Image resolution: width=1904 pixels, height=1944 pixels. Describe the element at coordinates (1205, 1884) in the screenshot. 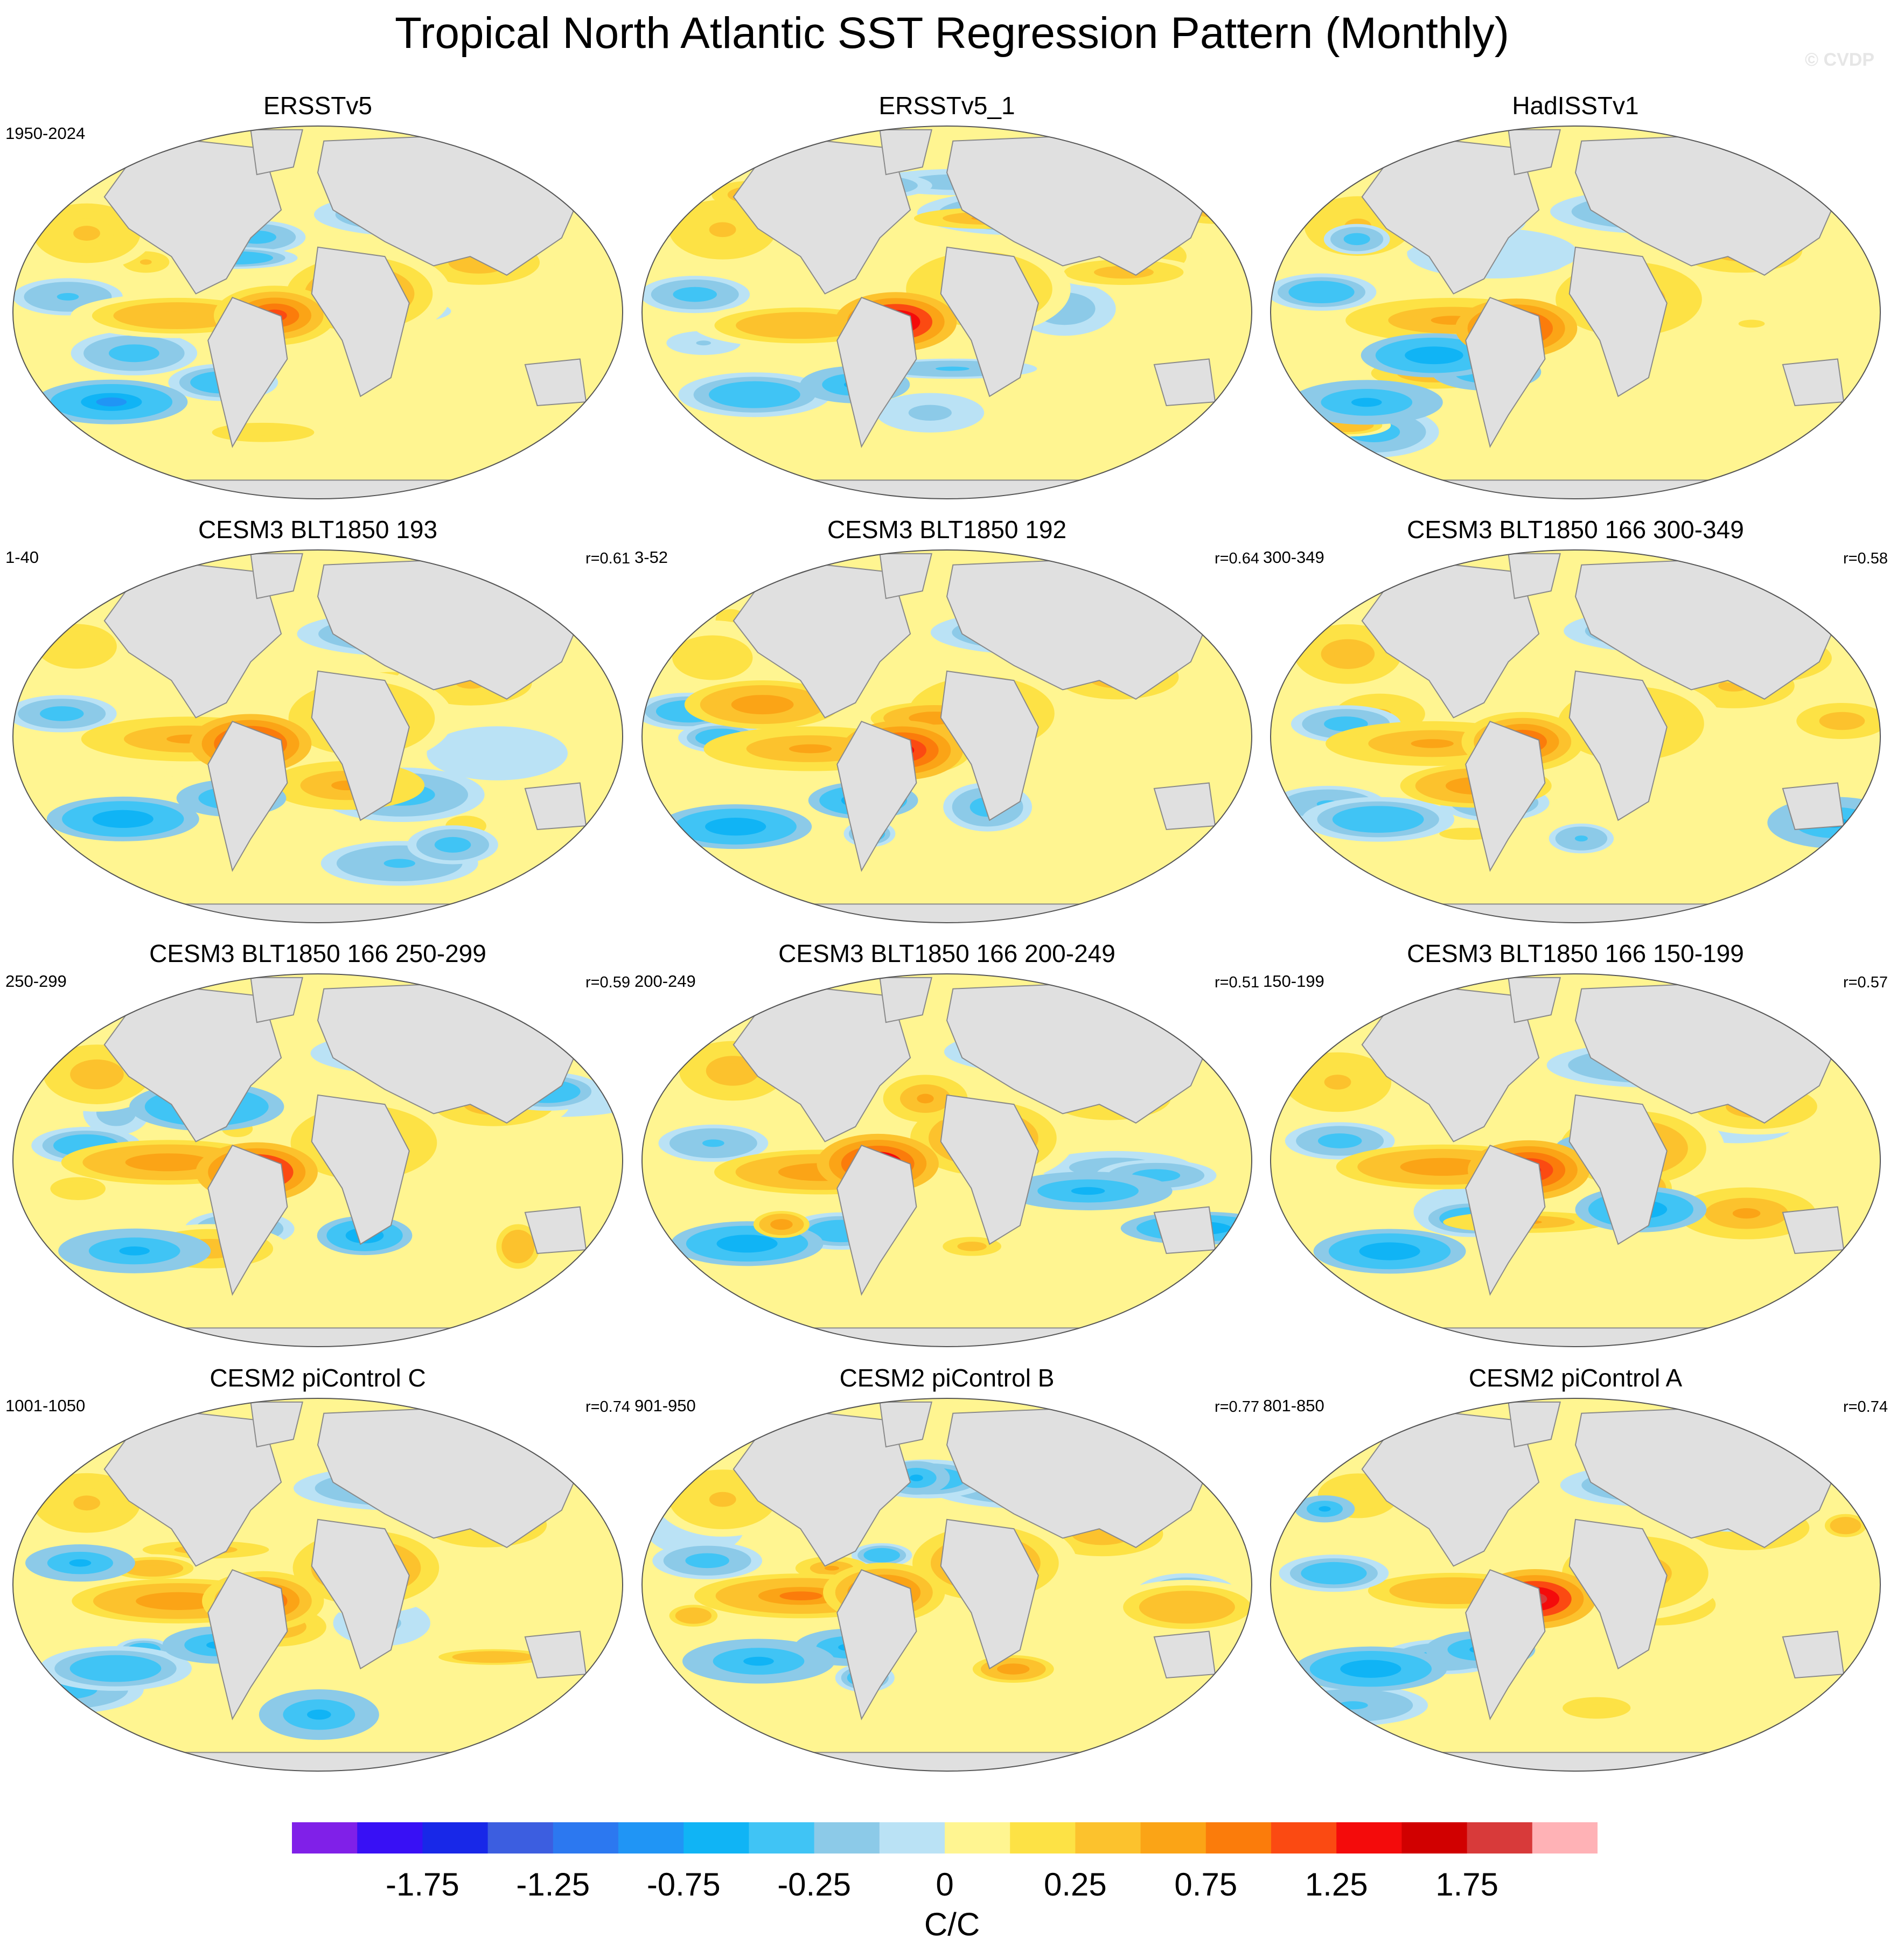

I see `colorbar-tick-label: 0.75` at that location.